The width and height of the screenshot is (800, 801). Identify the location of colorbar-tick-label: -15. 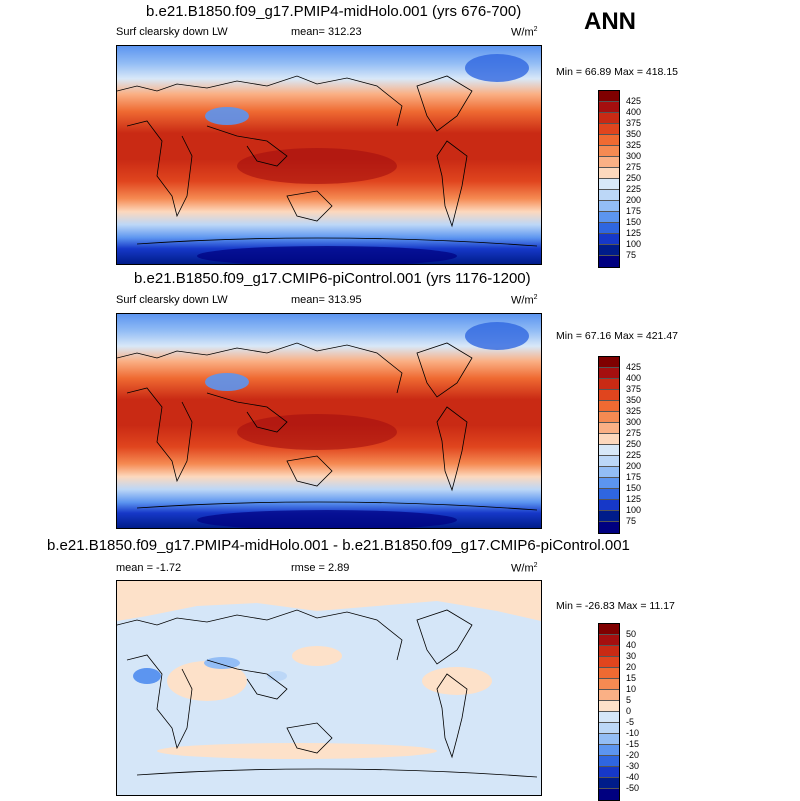
(633, 744).